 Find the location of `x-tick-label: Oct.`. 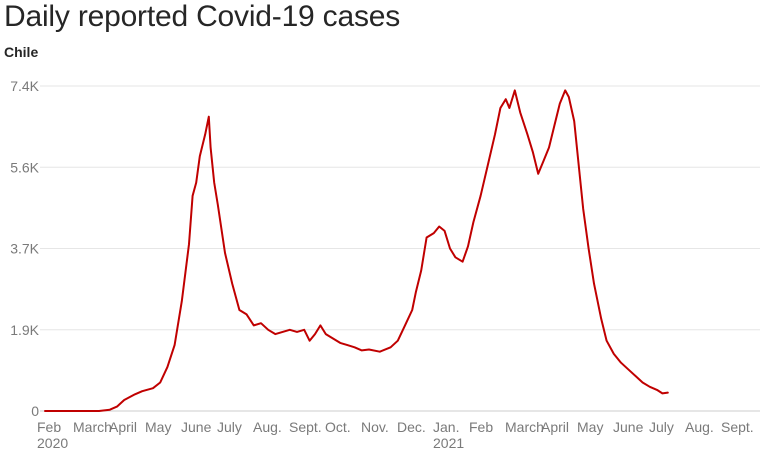

x-tick-label: Oct. is located at coordinates (338, 427).